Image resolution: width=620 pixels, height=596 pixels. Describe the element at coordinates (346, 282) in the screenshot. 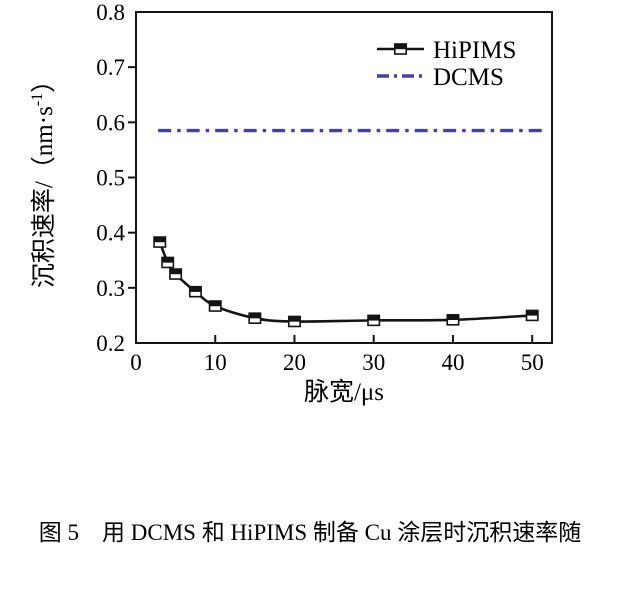

I see `series-hipims` at that location.